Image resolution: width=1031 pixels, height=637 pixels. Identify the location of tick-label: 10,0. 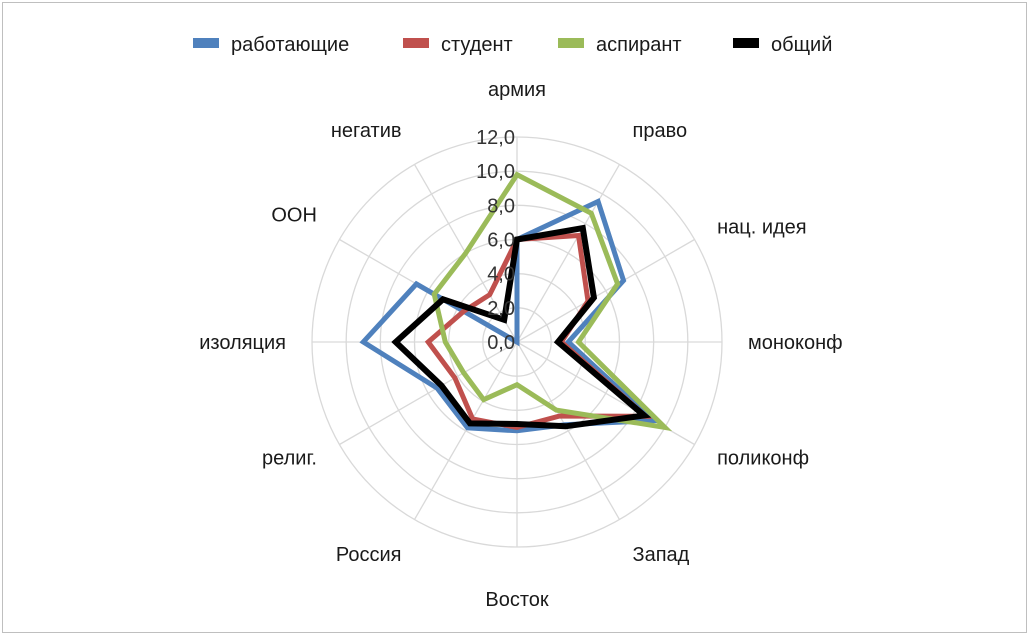
(495, 172).